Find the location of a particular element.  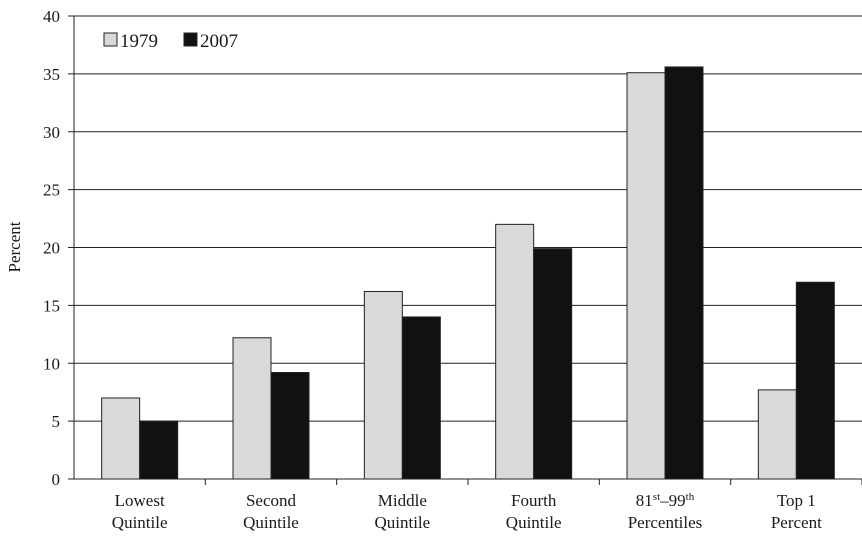

label-part: Middle is located at coordinates (402, 500).